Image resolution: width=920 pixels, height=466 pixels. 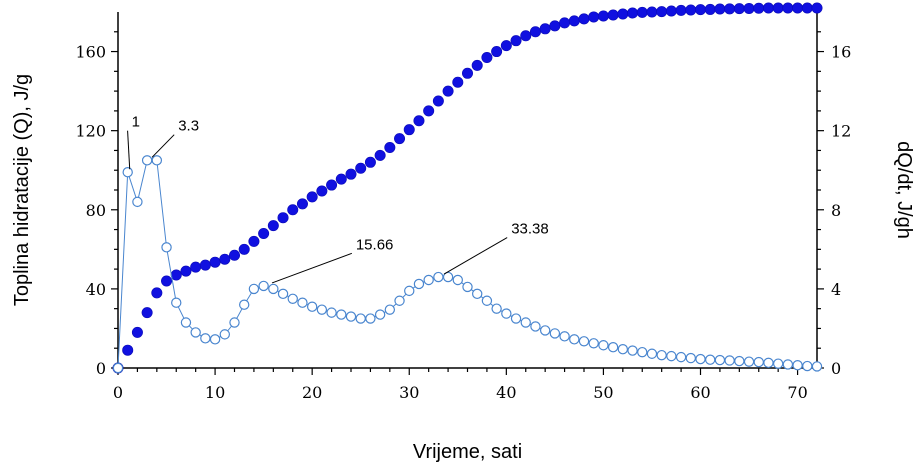 I want to click on x-tick-label: 60, so click(x=700, y=392).